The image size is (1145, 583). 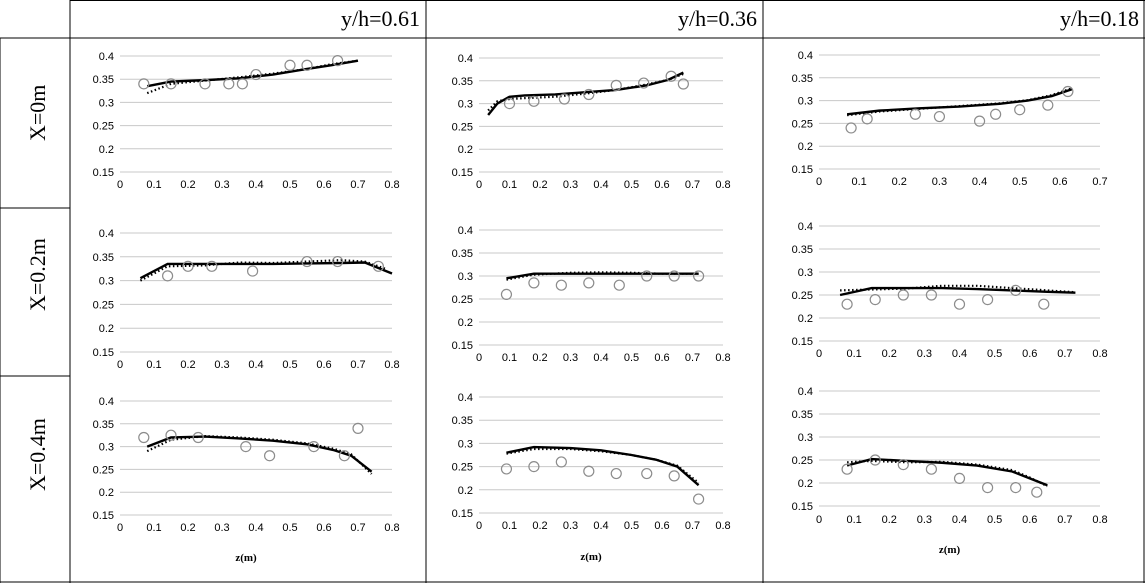 I want to click on column-header-1: y/h=0.61, so click(x=380, y=18).